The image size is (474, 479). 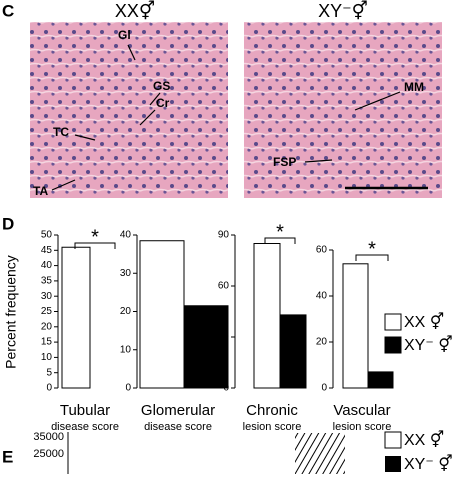 I want to click on image-label: TA, so click(x=40, y=191).